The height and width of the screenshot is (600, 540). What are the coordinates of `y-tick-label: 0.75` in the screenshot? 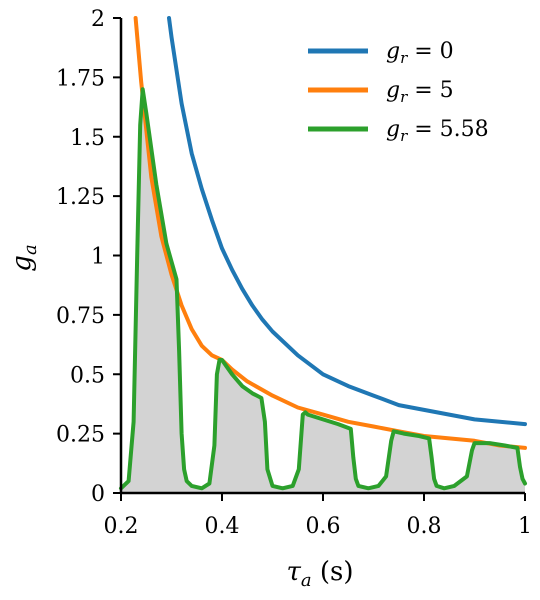 It's located at (80, 316).